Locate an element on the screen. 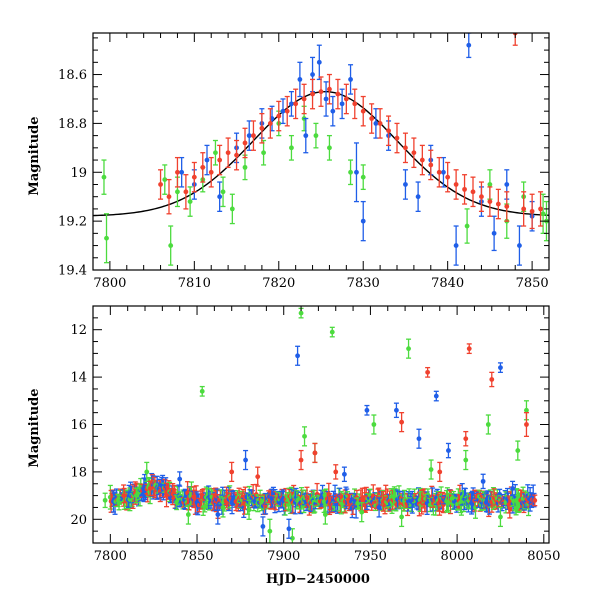  top-y-tick-label: 19 is located at coordinates (78, 173).